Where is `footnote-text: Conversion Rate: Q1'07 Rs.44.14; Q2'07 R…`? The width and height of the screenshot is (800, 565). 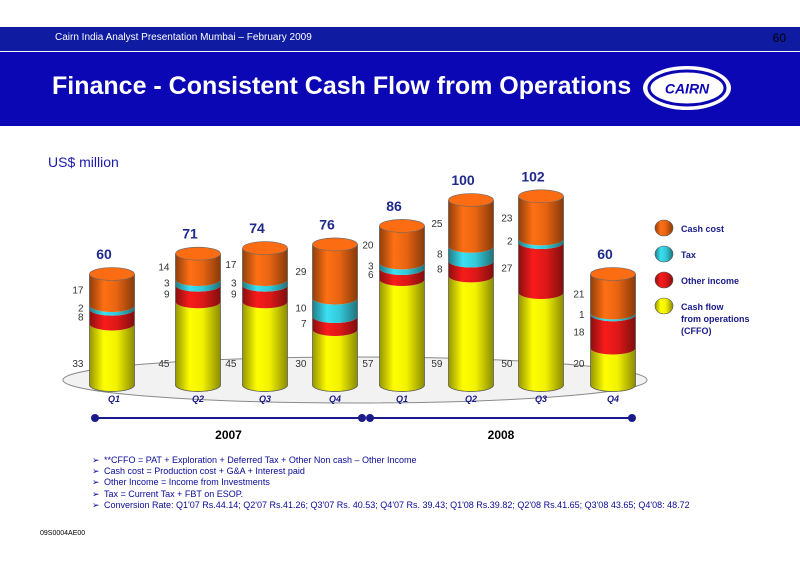 footnote-text: Conversion Rate: Q1'07 Rs.44.14; Q2'07 R… is located at coordinates (397, 504).